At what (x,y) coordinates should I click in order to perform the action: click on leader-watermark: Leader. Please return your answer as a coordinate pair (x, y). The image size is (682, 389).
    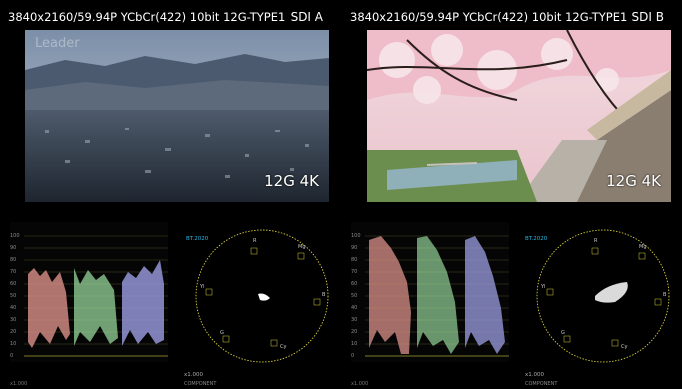
    Looking at the image, I should click on (57, 43).